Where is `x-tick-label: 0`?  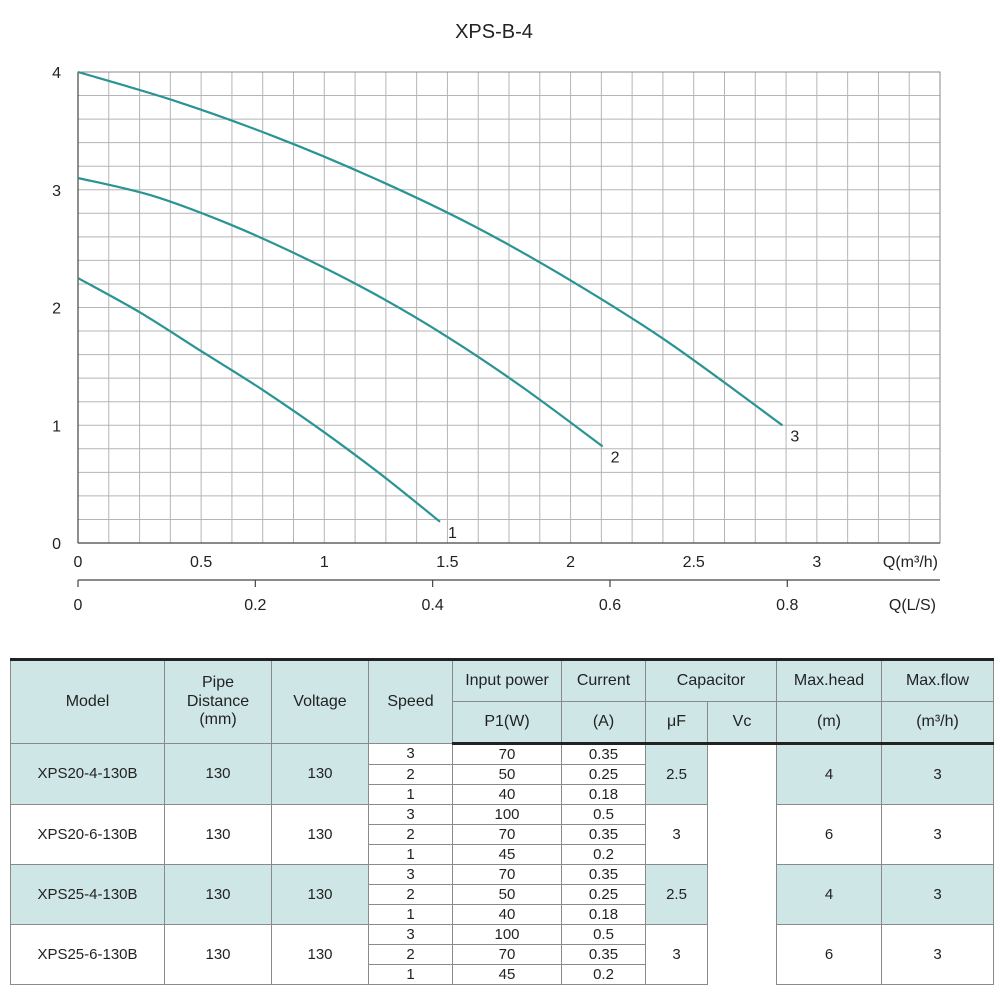
x-tick-label: 0 is located at coordinates (78, 562).